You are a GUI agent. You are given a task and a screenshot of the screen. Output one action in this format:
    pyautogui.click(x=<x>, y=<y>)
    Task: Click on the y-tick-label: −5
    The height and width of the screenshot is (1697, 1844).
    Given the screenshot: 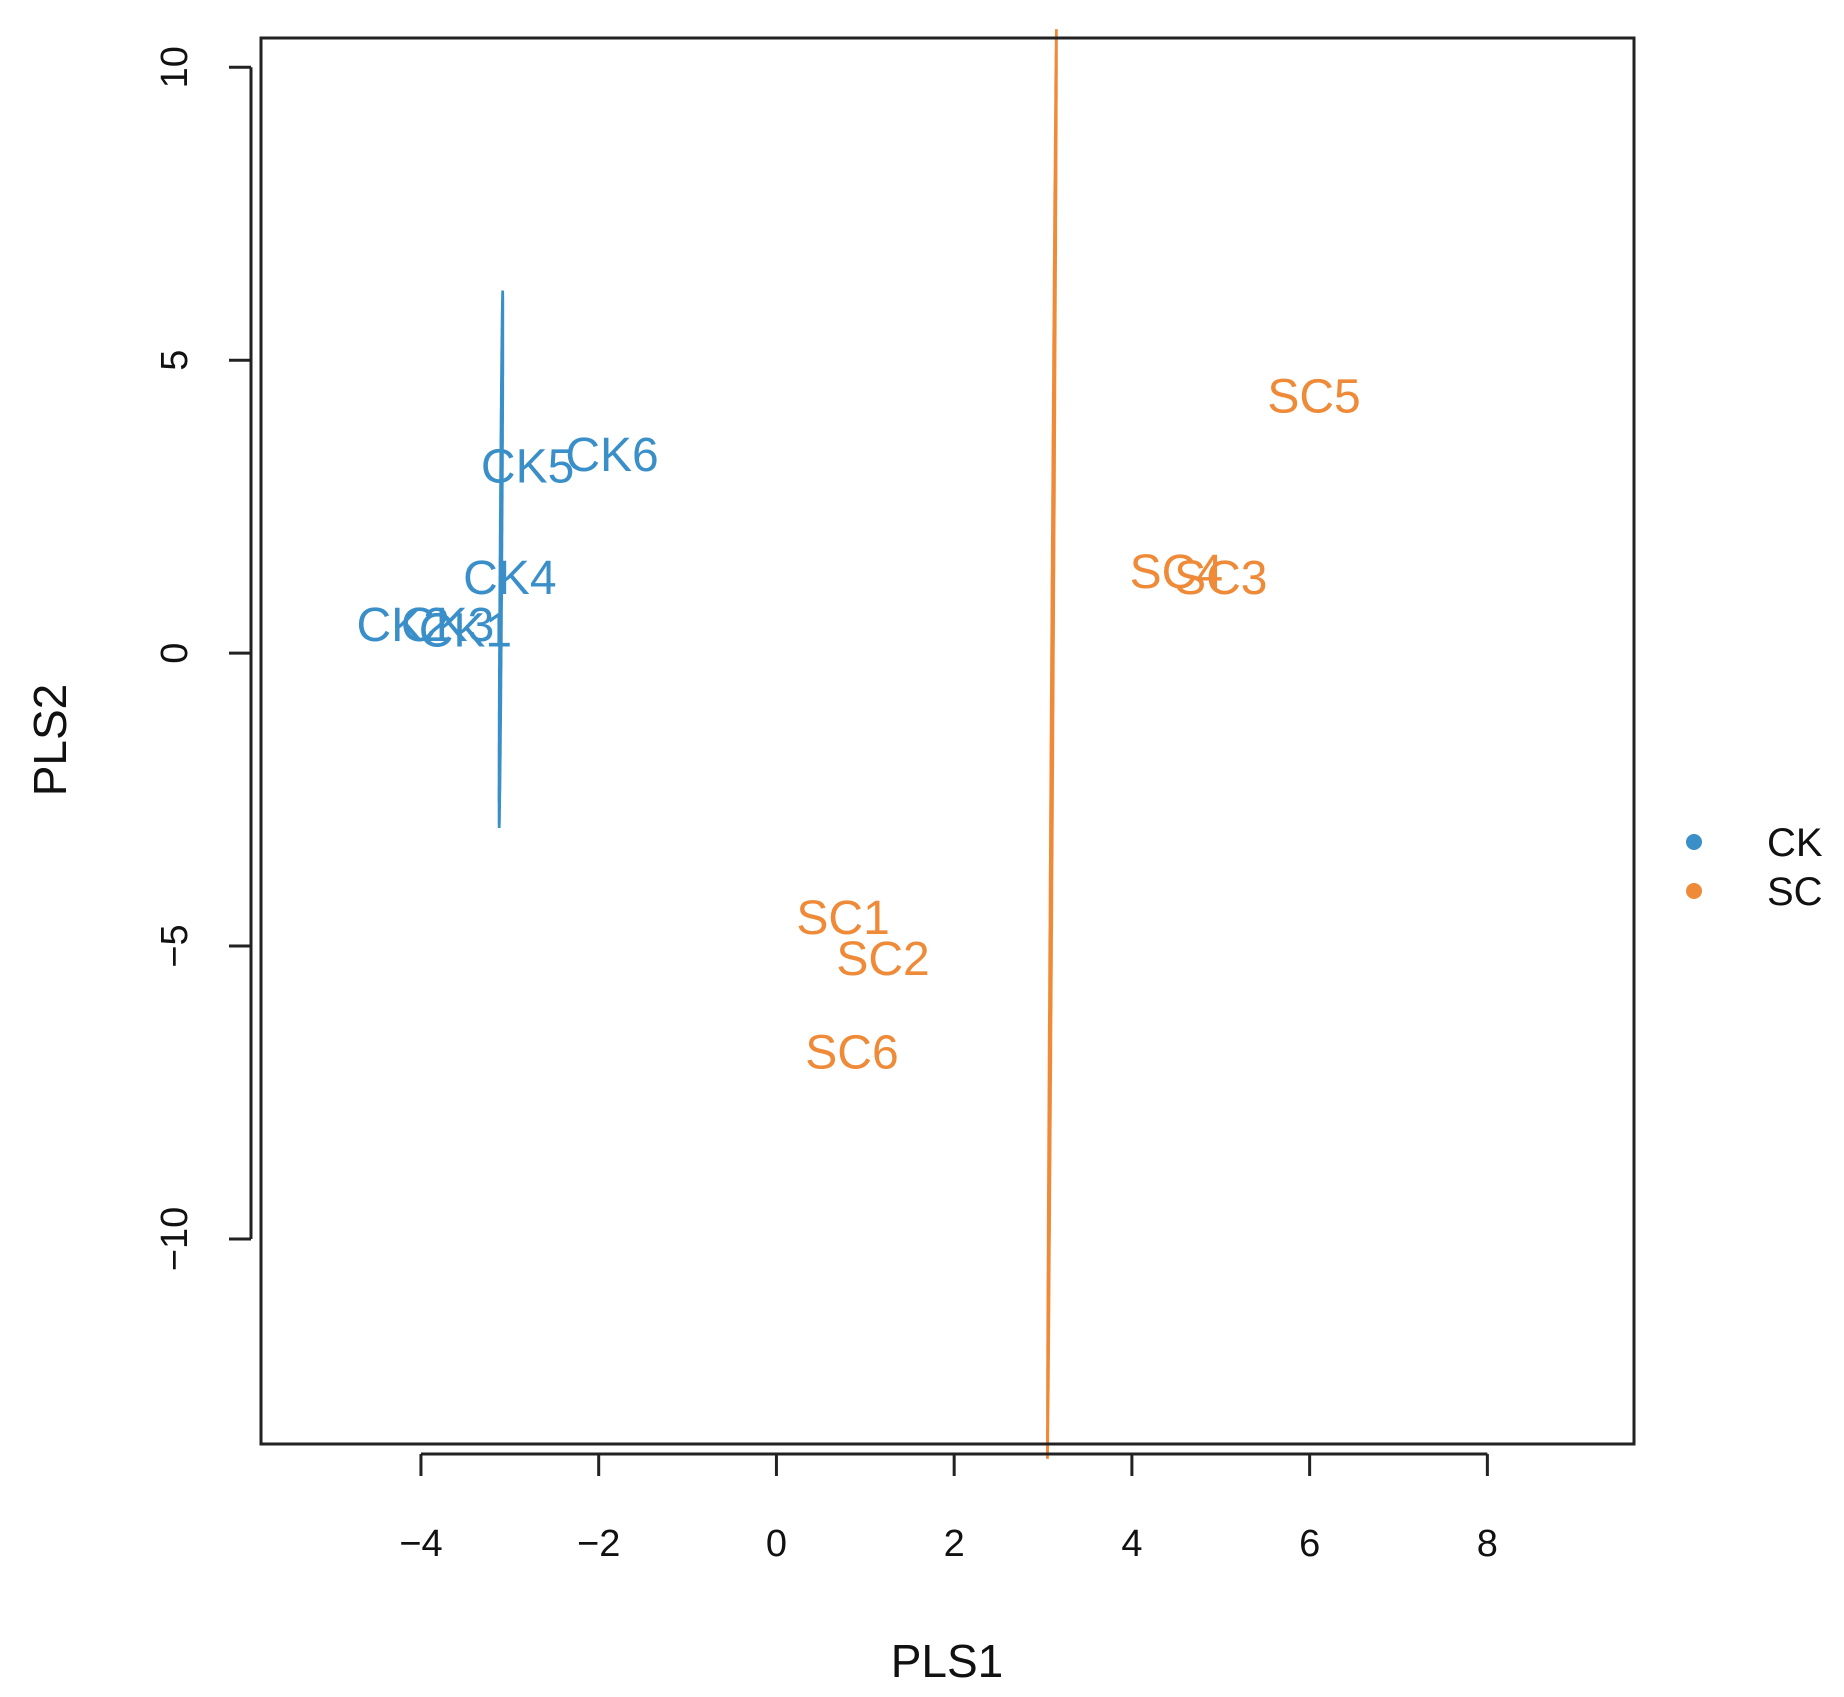 What is the action you would take?
    pyautogui.click(x=175, y=945)
    